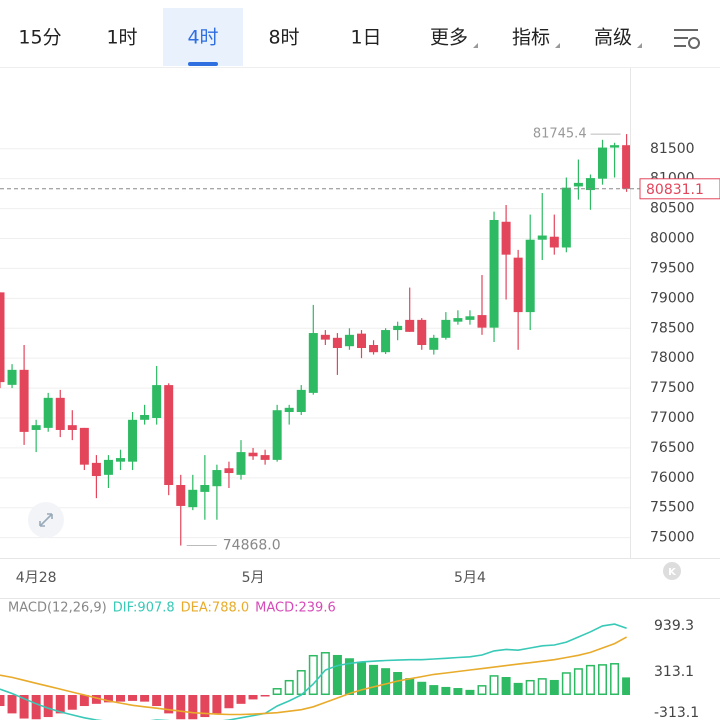 This screenshot has width=720, height=720. I want to click on tab: 1时, so click(121, 38).